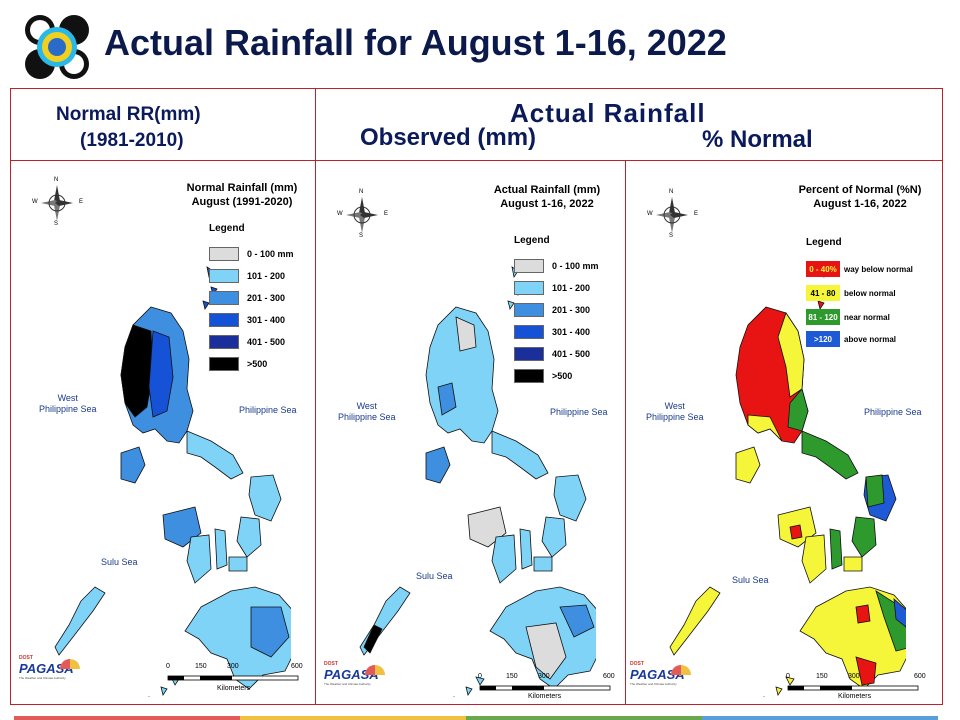  I want to click on observed-legend-item-1: 0 - 100 mm, so click(556, 266).